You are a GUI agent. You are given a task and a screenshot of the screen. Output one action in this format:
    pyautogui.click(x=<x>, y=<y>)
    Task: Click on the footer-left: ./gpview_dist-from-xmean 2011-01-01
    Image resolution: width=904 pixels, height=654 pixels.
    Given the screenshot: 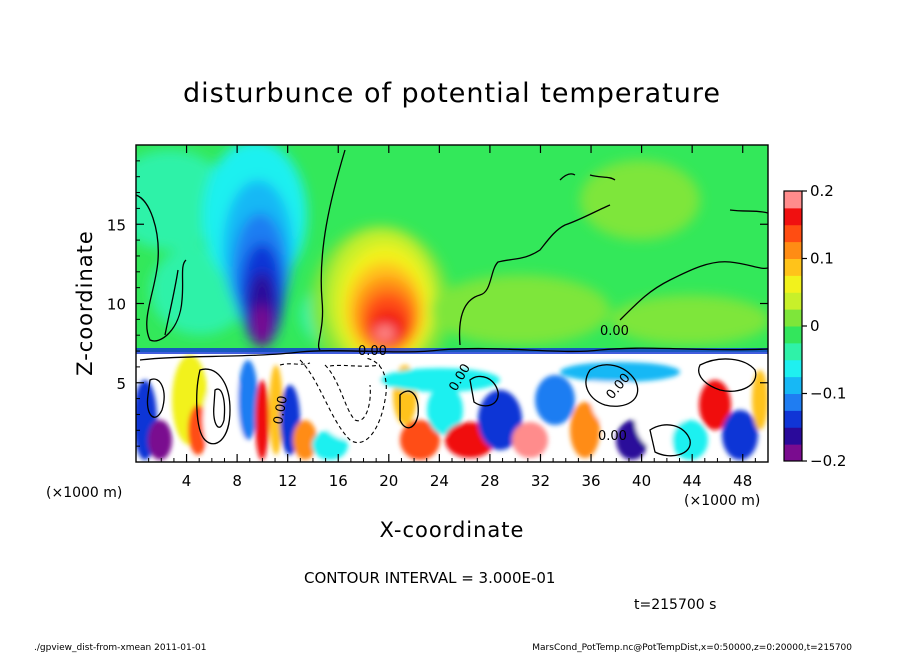 What is the action you would take?
    pyautogui.click(x=120, y=648)
    